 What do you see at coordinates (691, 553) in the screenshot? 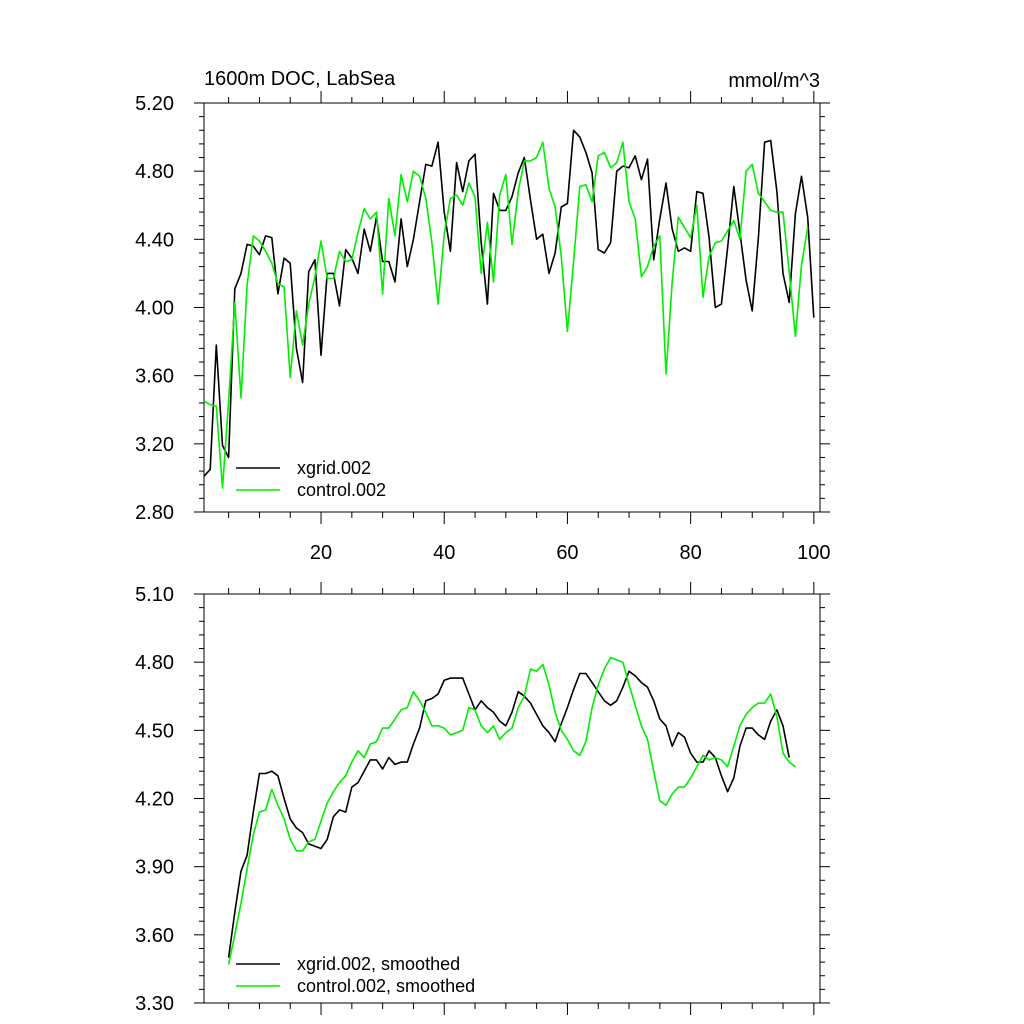
I see `top-x-tick-label: 80` at bounding box center [691, 553].